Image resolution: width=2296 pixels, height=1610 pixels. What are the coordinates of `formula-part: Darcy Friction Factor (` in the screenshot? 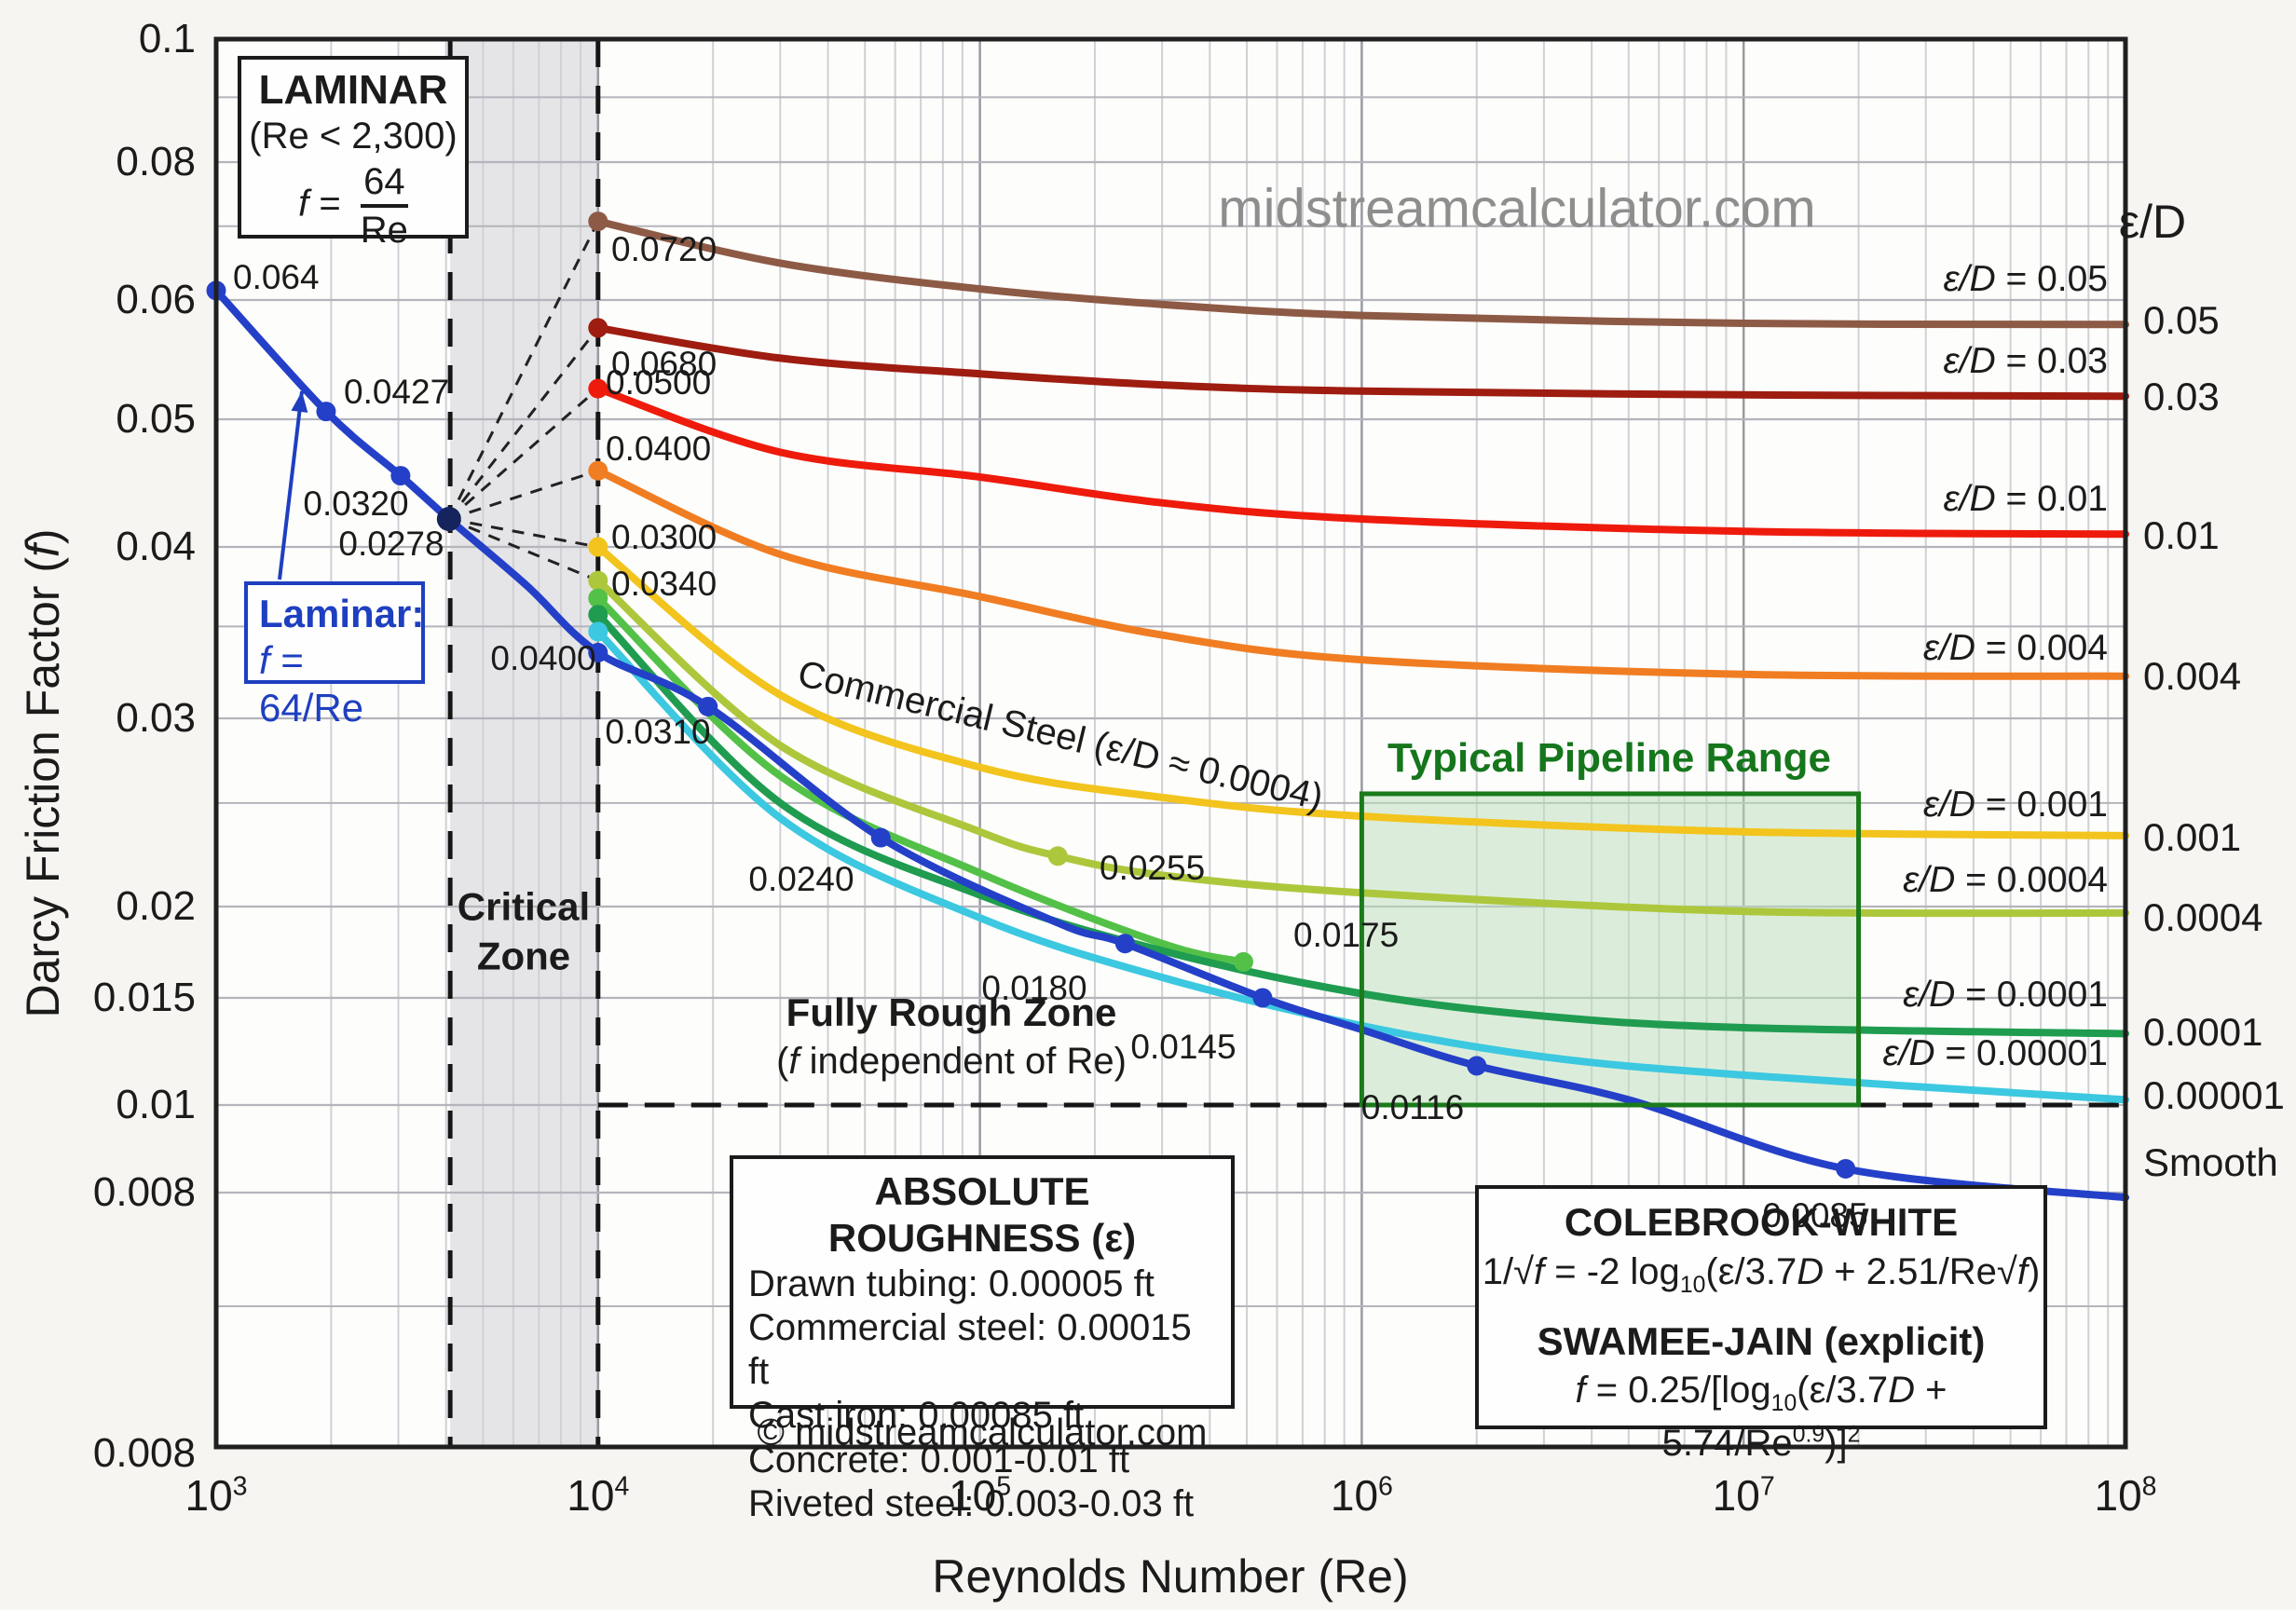 It's located at (43, 787).